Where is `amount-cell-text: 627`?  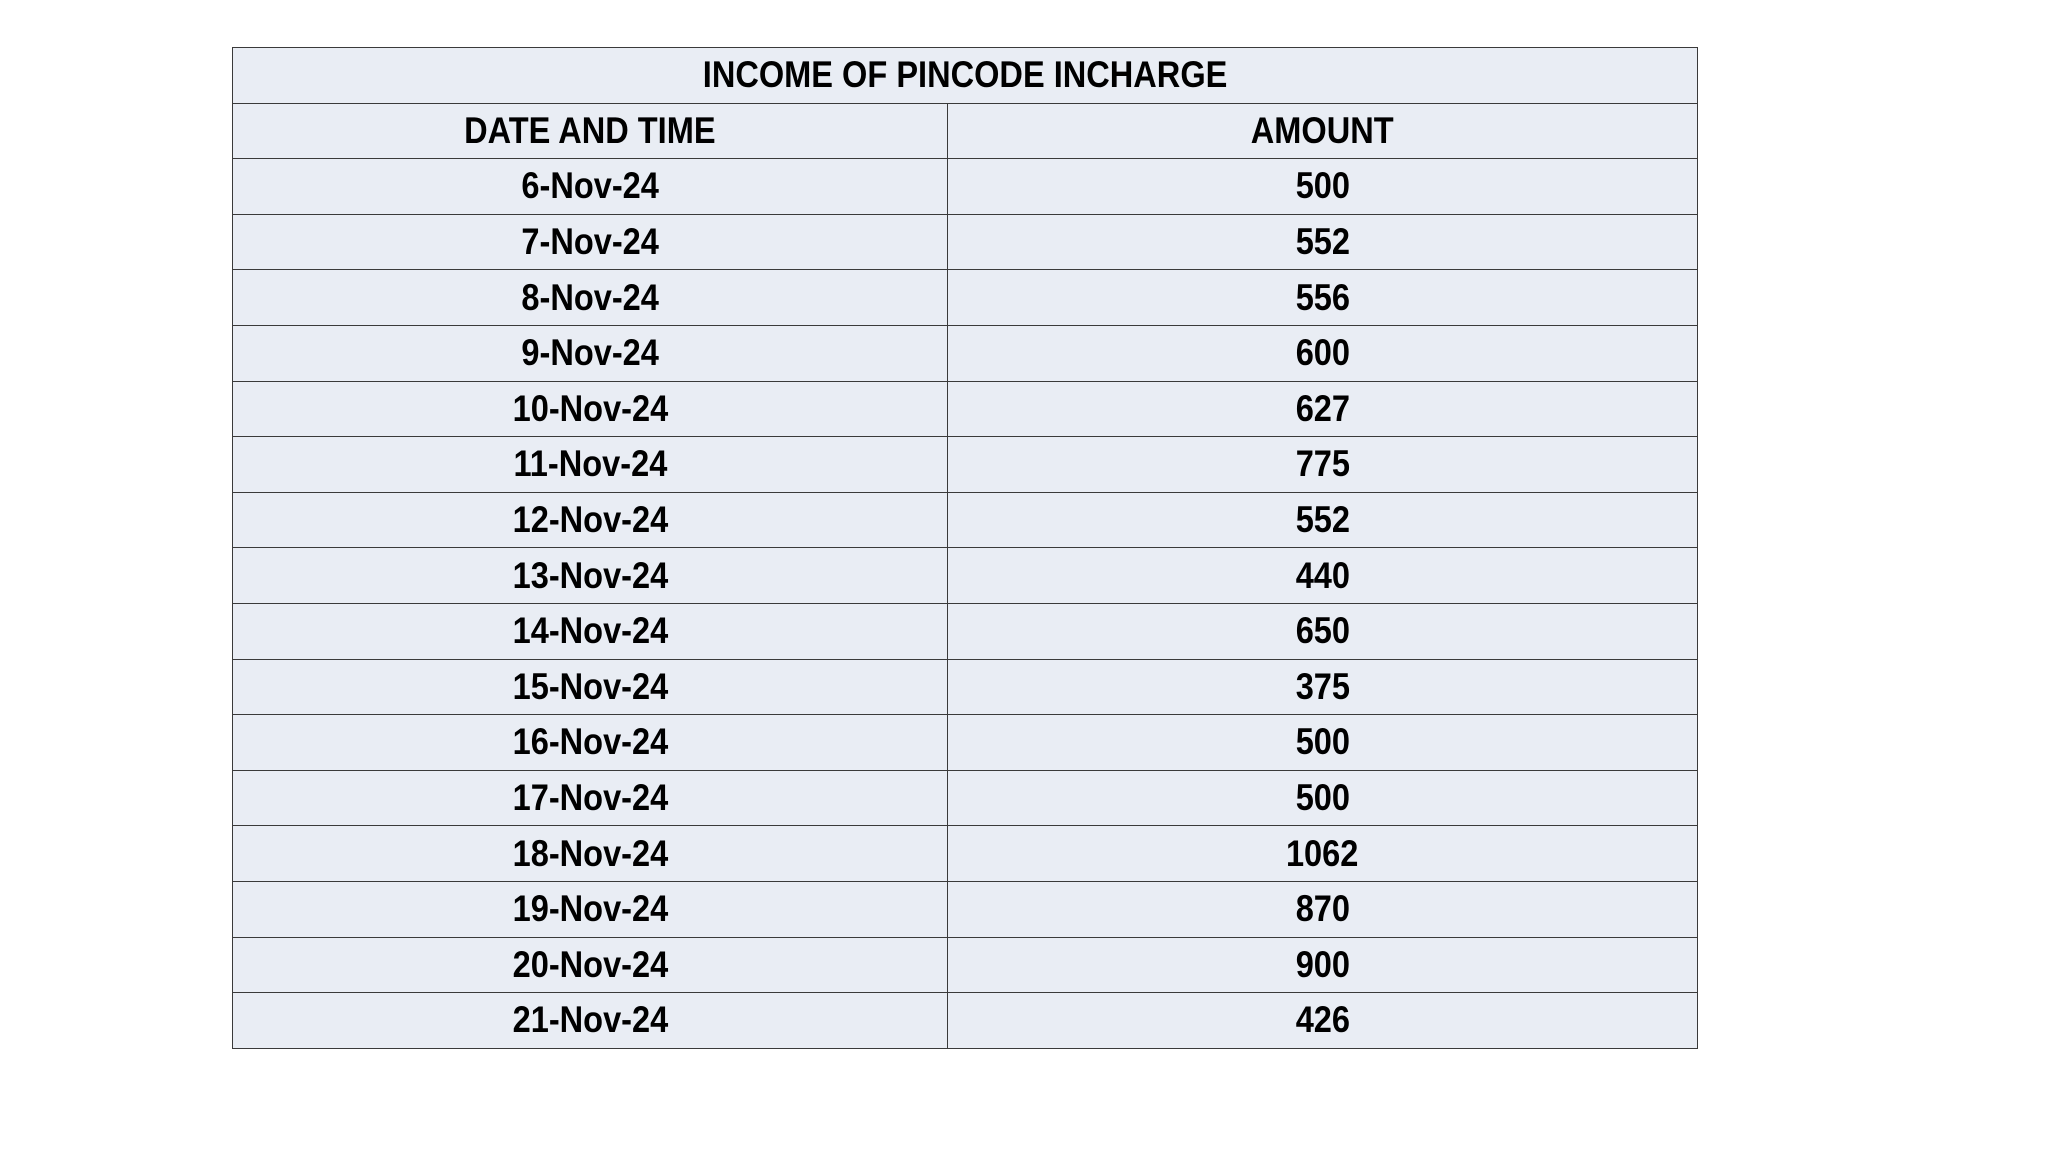
amount-cell-text: 627 is located at coordinates (1322, 408).